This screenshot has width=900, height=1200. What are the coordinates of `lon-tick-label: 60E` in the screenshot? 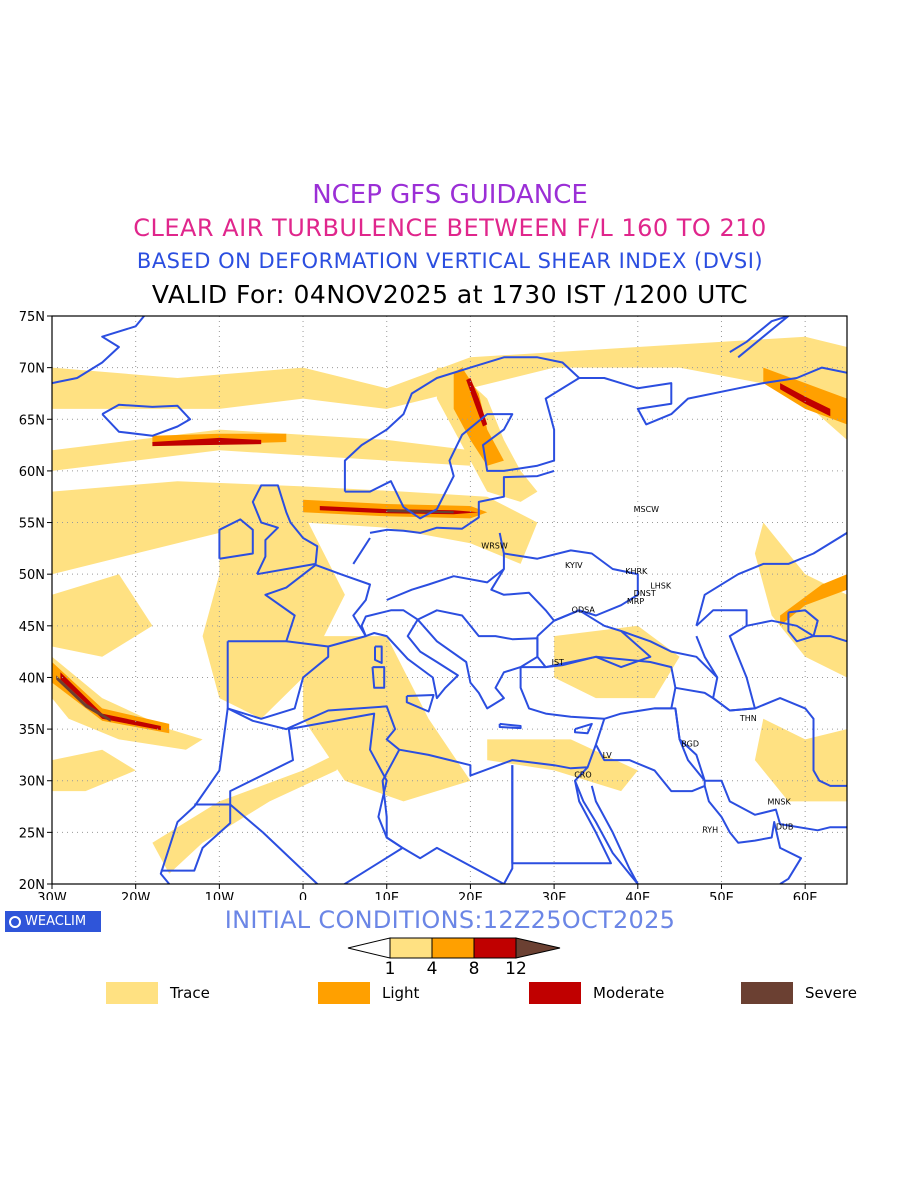 It's located at (805, 895).